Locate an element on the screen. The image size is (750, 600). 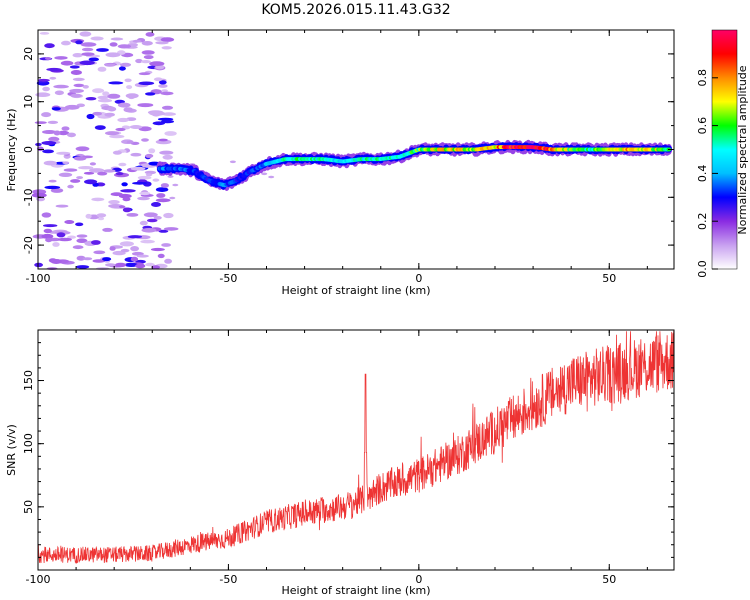
spectrogram-y-label: Frequency (Hz) is located at coordinates (11, 150).